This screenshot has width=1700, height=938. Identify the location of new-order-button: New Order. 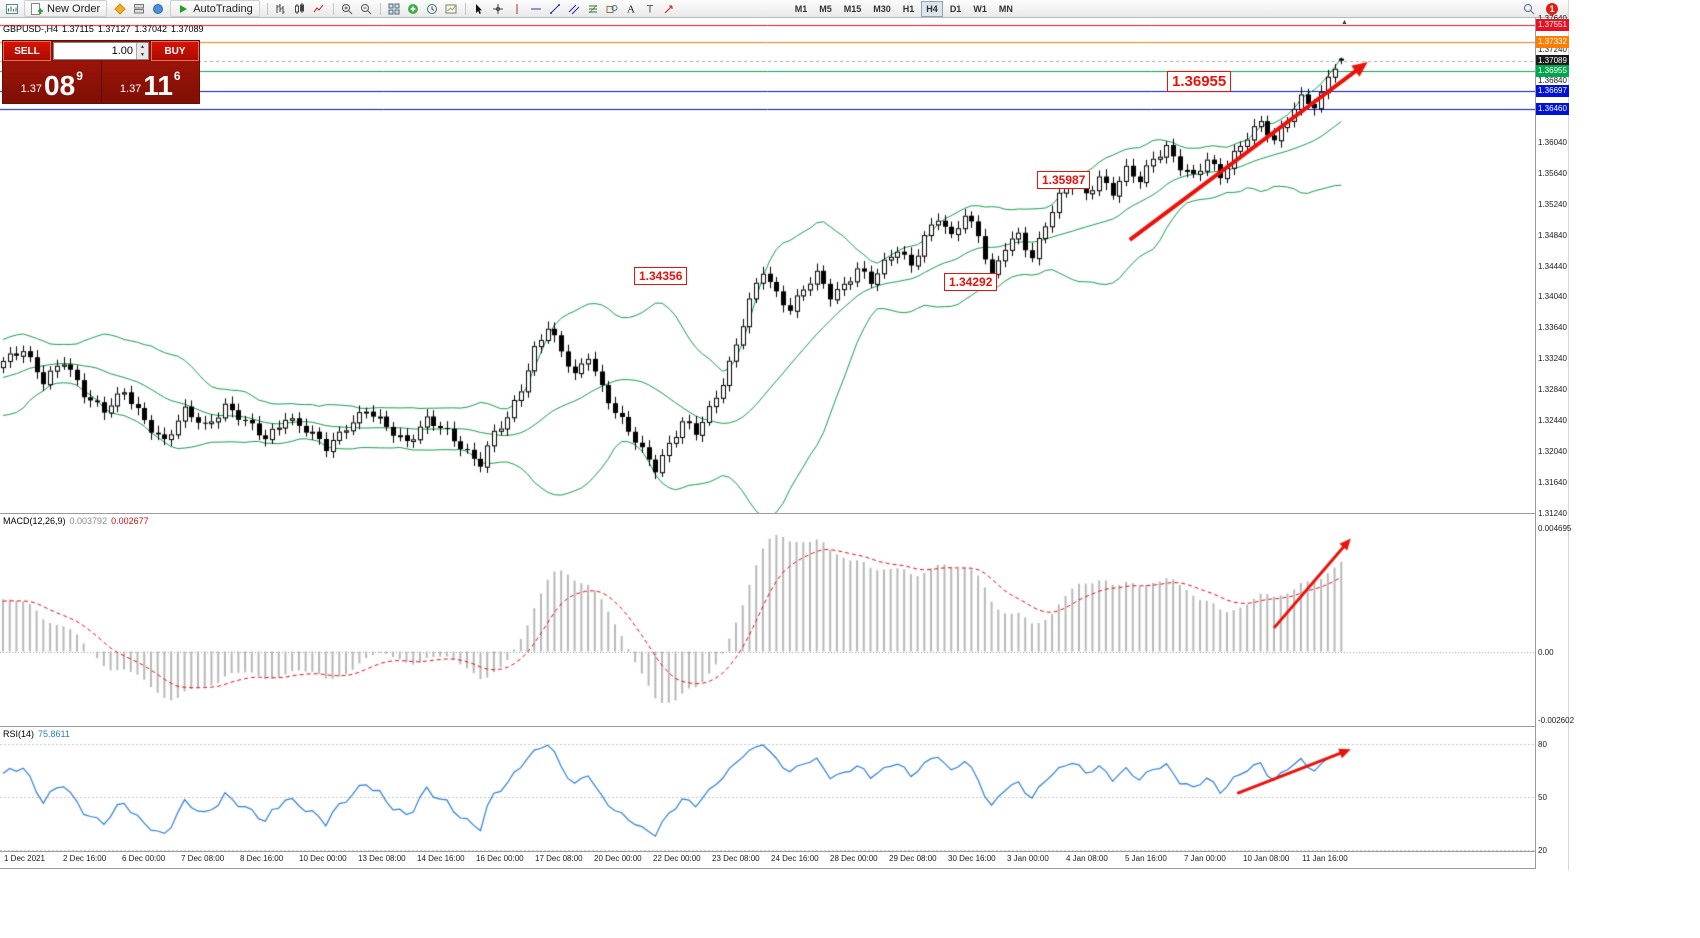
(66, 8).